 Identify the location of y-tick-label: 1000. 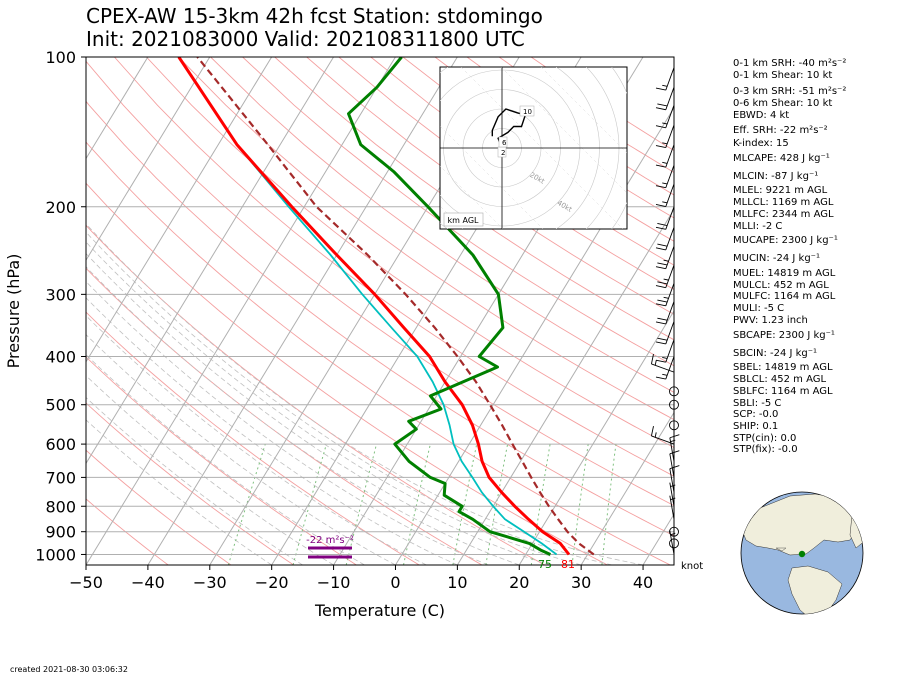
(55, 554).